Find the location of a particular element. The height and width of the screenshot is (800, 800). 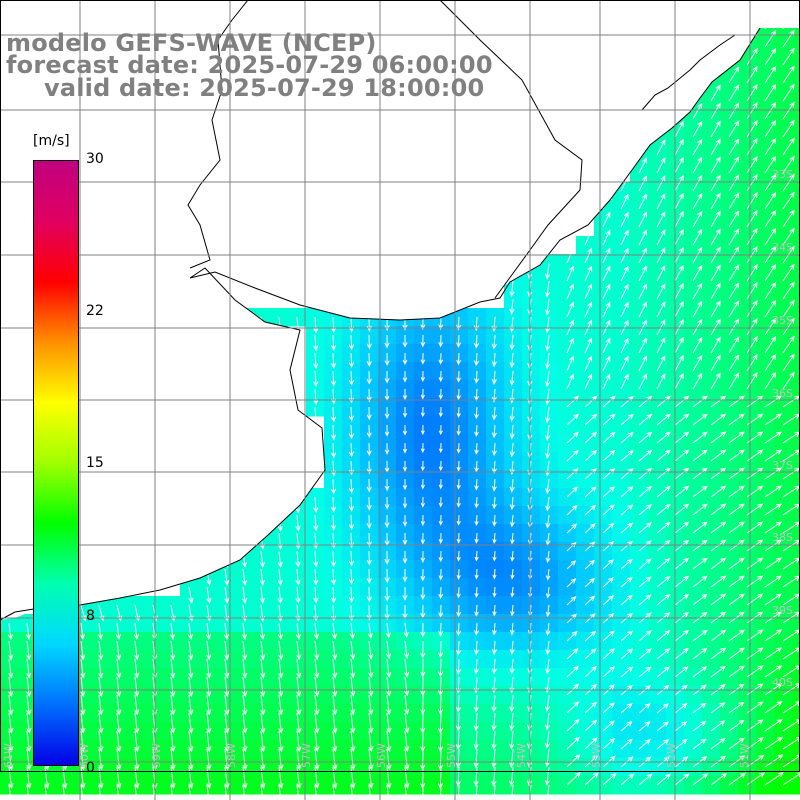

model-title: modelo GEFS-WAVE (NCEP) is located at coordinates (191, 43).